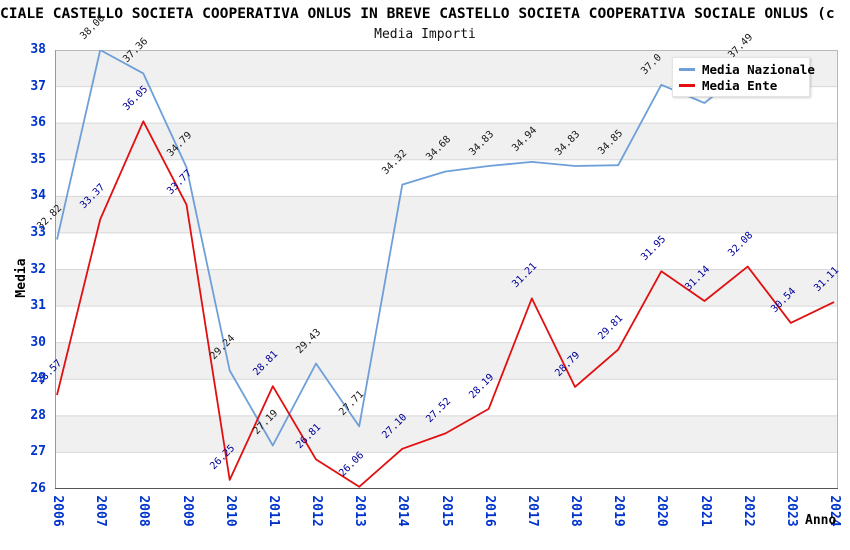 The image size is (850, 550). Describe the element at coordinates (403, 511) in the screenshot. I see `x-tick-label: 2014` at that location.